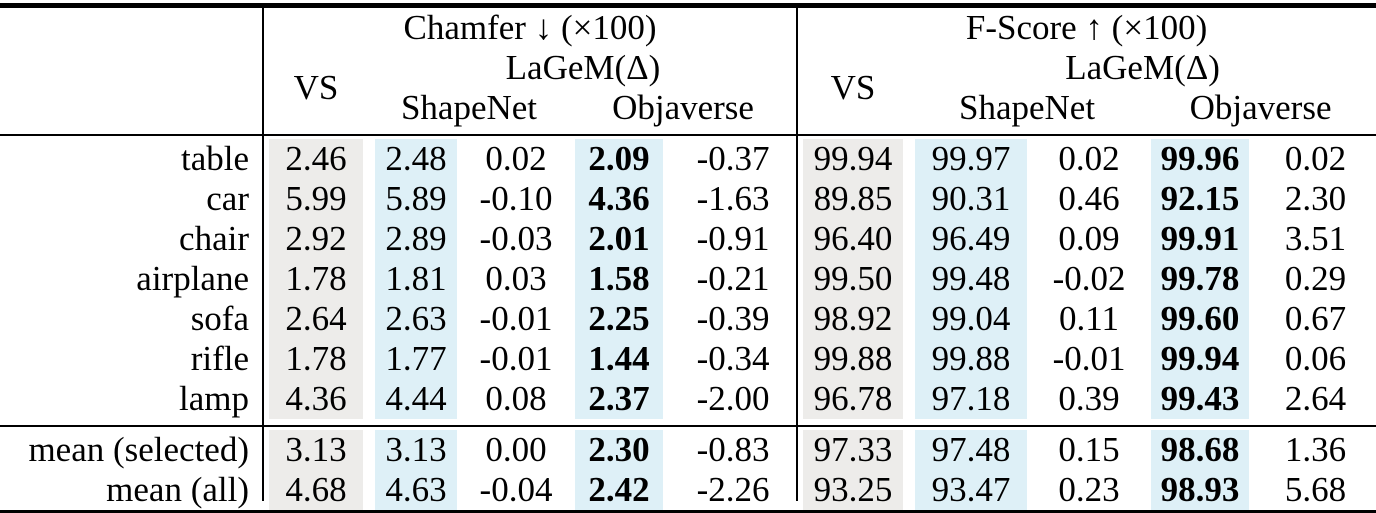  What do you see at coordinates (416, 490) in the screenshot?
I see `chamfer-shapenet-value: 4.63` at bounding box center [416, 490].